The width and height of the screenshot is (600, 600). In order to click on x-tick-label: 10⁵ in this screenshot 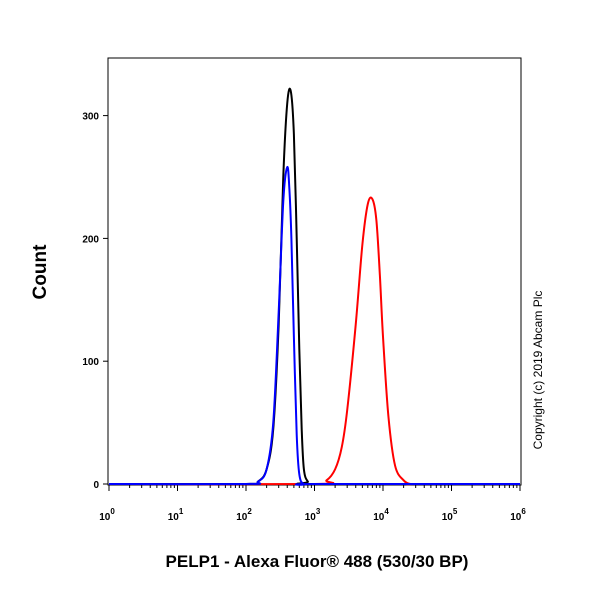, I will do `click(450, 515)`.